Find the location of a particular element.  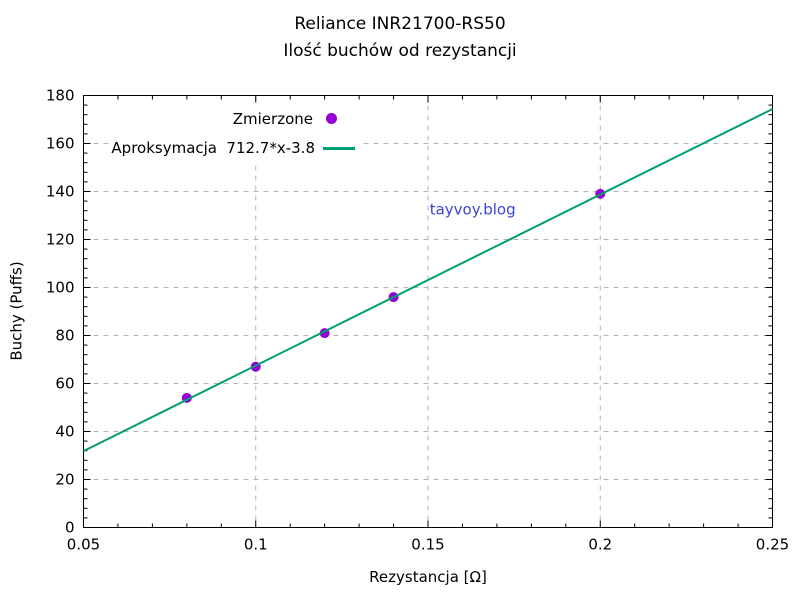

chart-title: Reliance INR21700-RS50 is located at coordinates (400, 24).